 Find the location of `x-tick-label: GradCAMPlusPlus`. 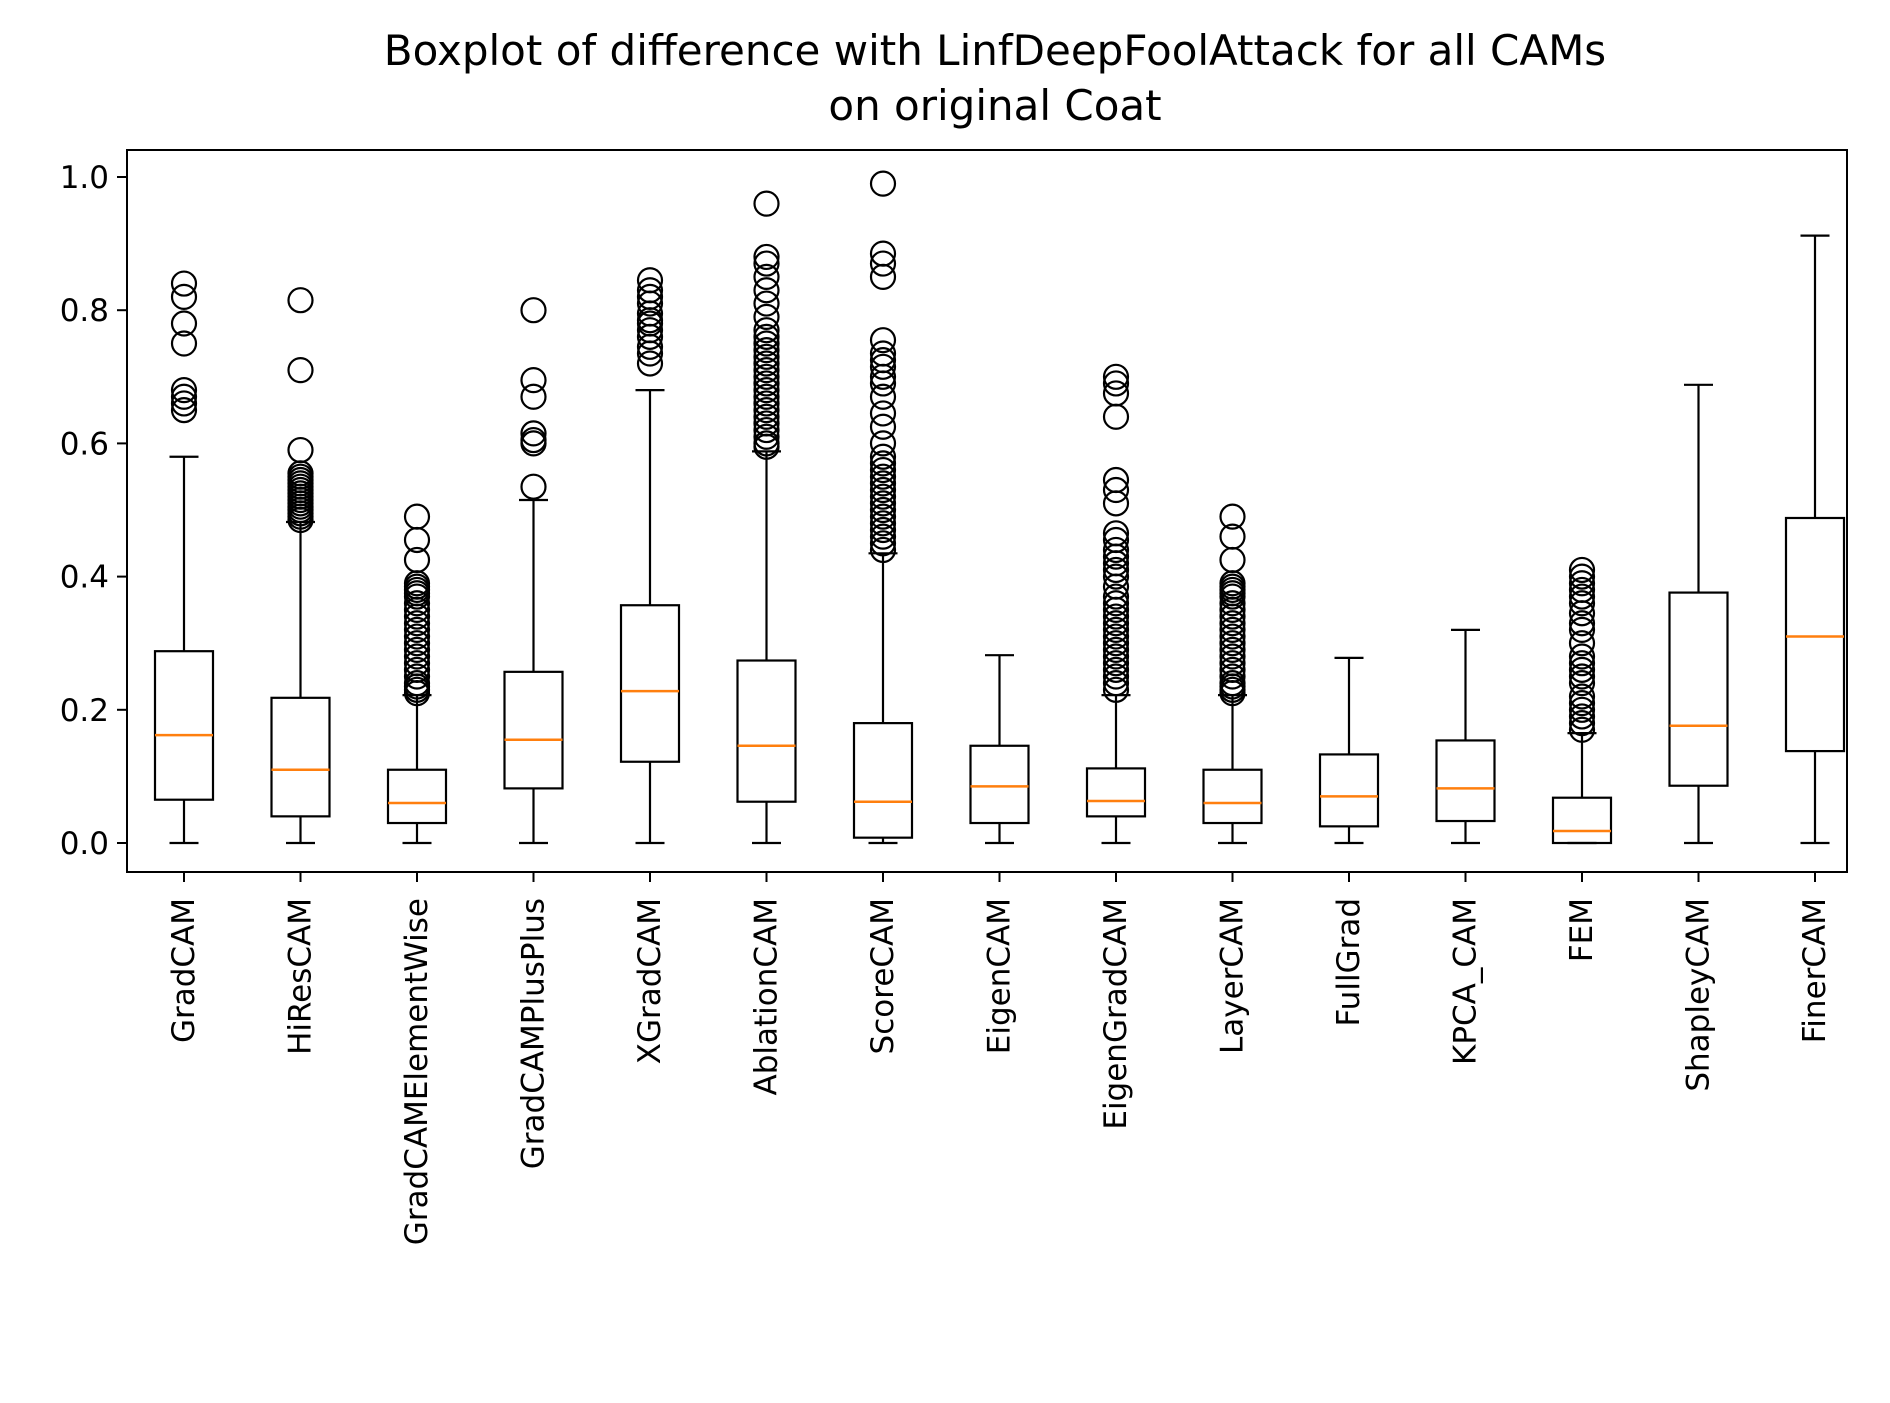

x-tick-label: GradCAMPlusPlus is located at coordinates (534, 1033).